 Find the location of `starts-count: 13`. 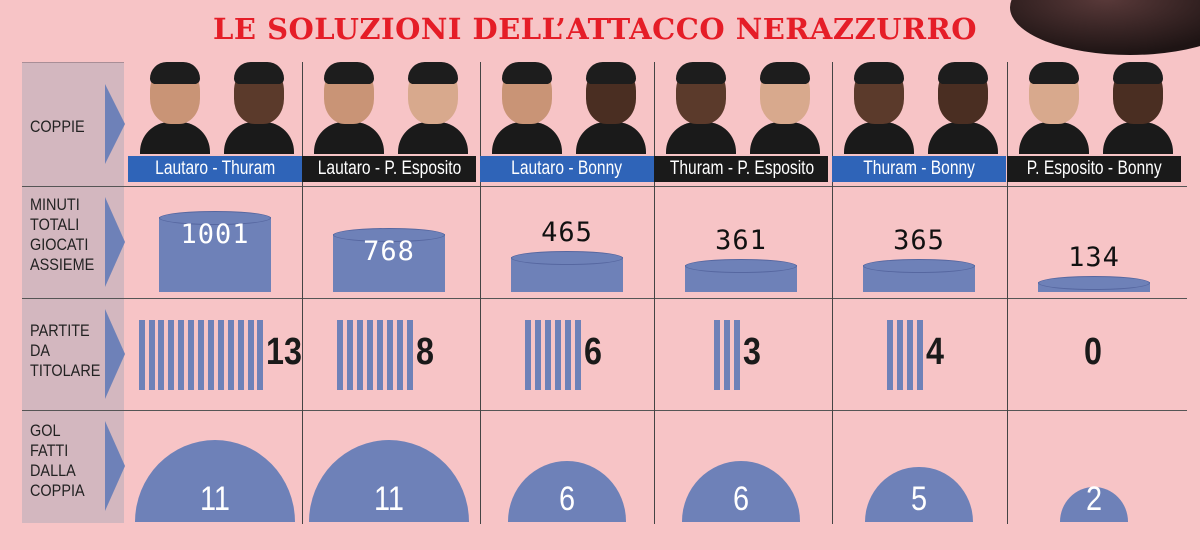

starts-count: 13 is located at coordinates (284, 352).